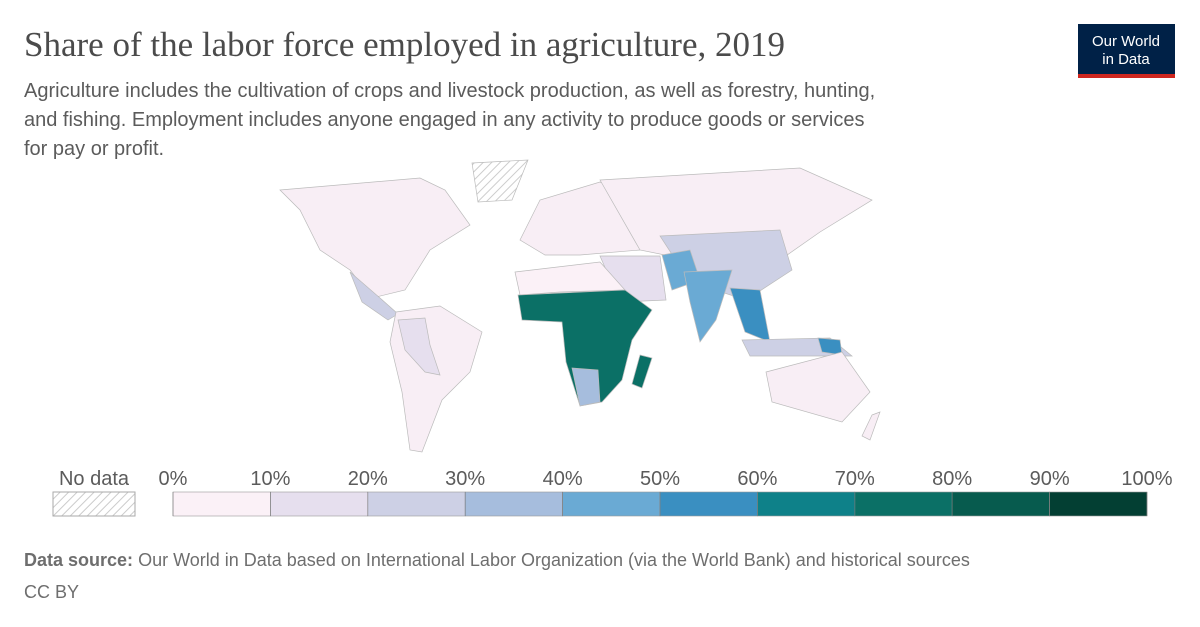 This screenshot has height=627, width=1200. Describe the element at coordinates (642, 371) in the screenshot. I see `madagascar` at that location.